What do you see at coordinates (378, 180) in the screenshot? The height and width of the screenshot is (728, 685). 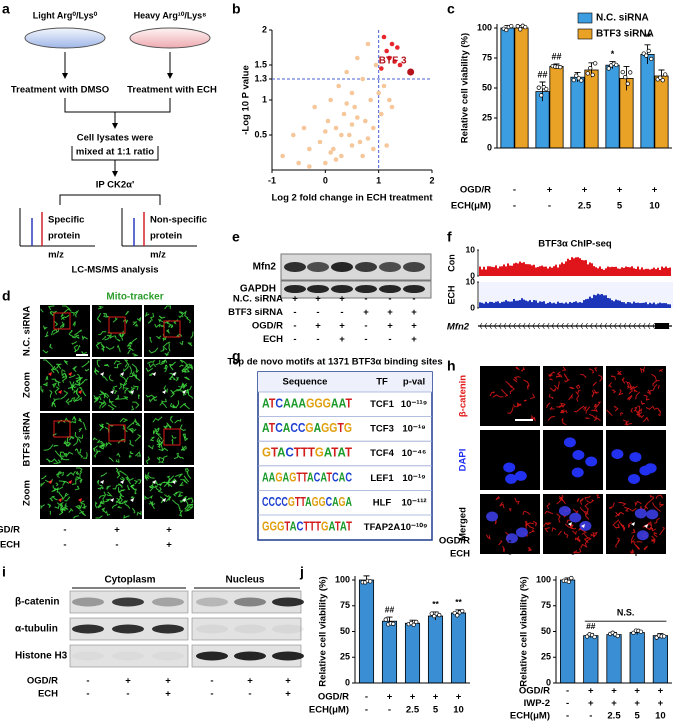 I see `x-tick-label: 1` at bounding box center [378, 180].